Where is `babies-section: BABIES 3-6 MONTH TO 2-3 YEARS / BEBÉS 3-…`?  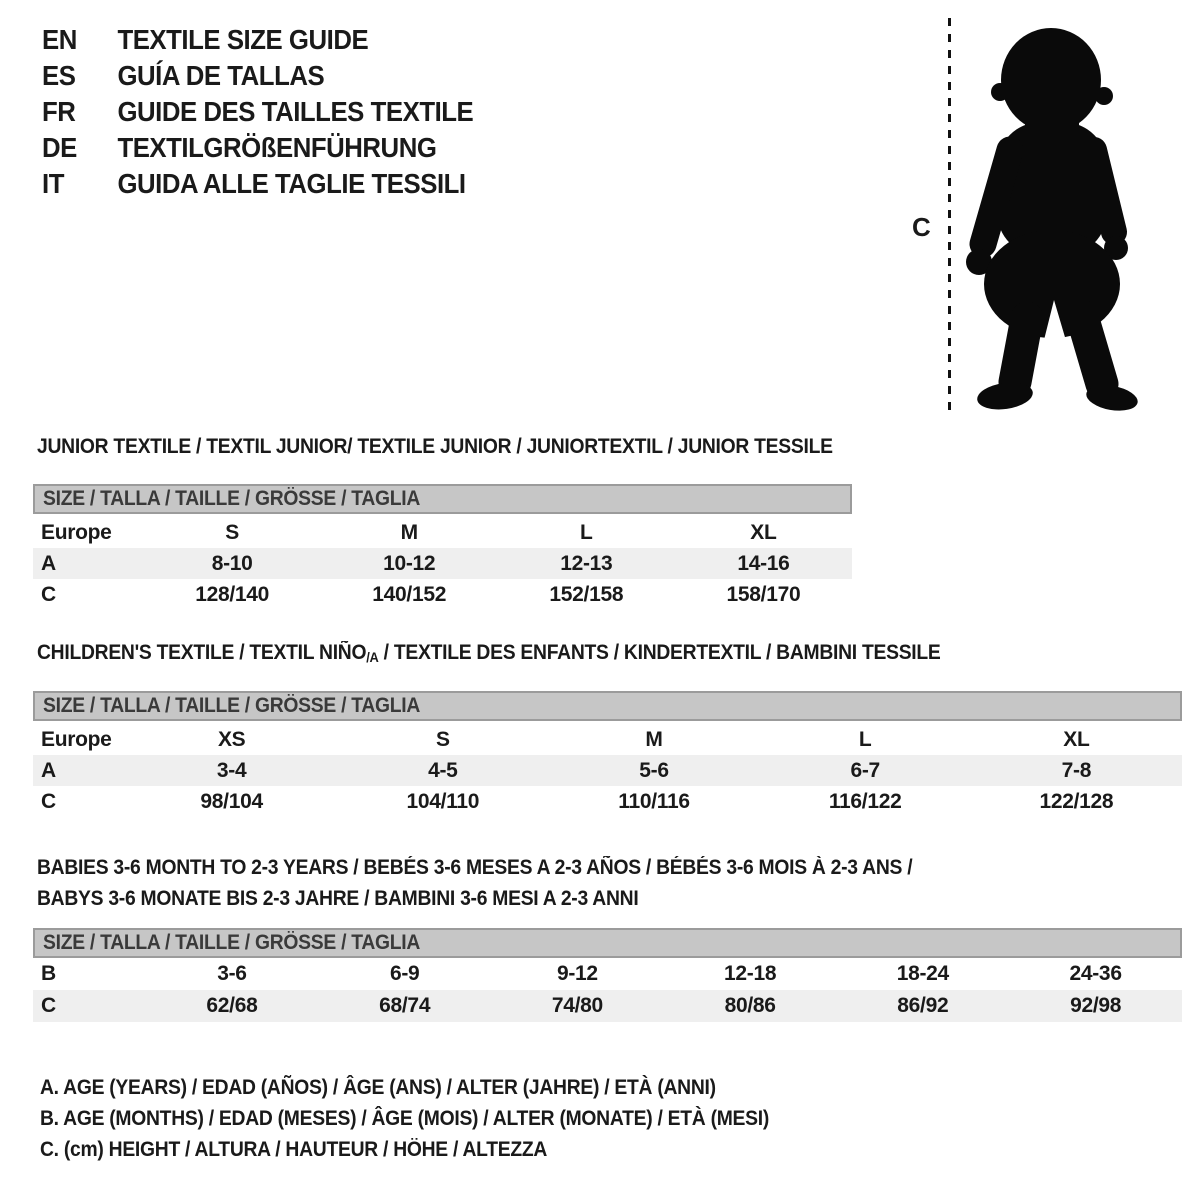
babies-section: BABIES 3-6 MONTH TO 2-3 YEARS / BEBÉS 3-… is located at coordinates (607, 937).